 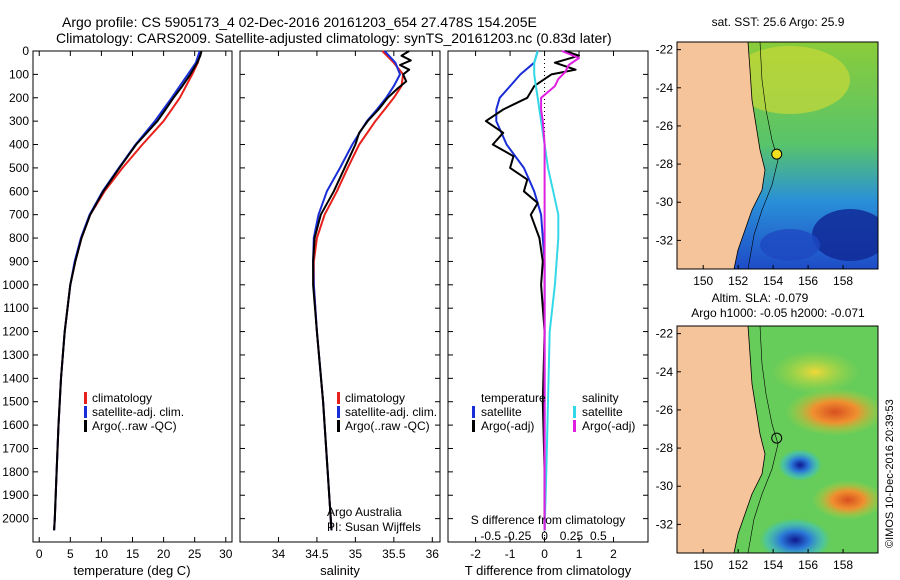 What do you see at coordinates (501, 412) in the screenshot?
I see `legend-temp-satellite-label: satellite` at bounding box center [501, 412].